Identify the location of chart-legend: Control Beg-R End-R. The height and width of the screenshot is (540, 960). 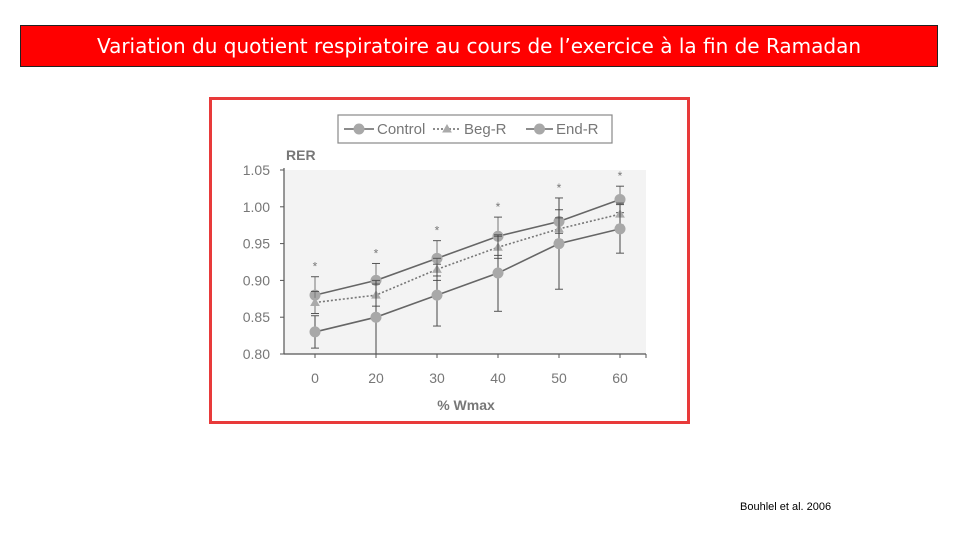
(475, 129).